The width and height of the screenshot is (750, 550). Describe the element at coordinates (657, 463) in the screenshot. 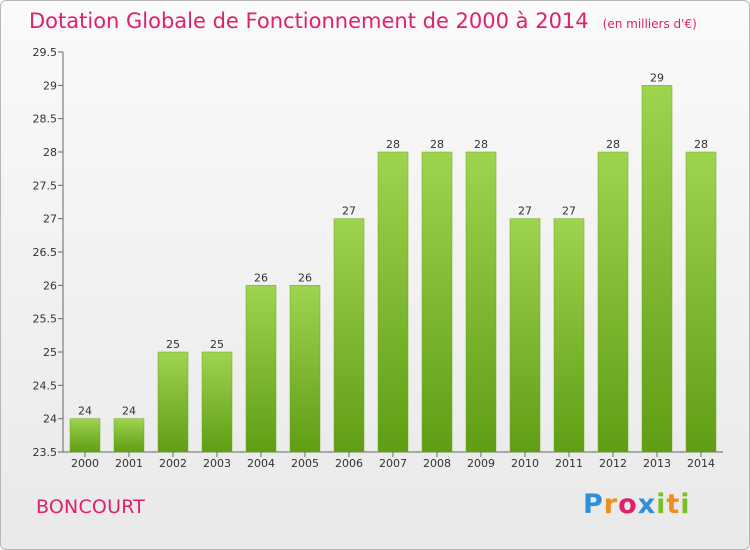

I see `x-tick-label: 2013` at that location.